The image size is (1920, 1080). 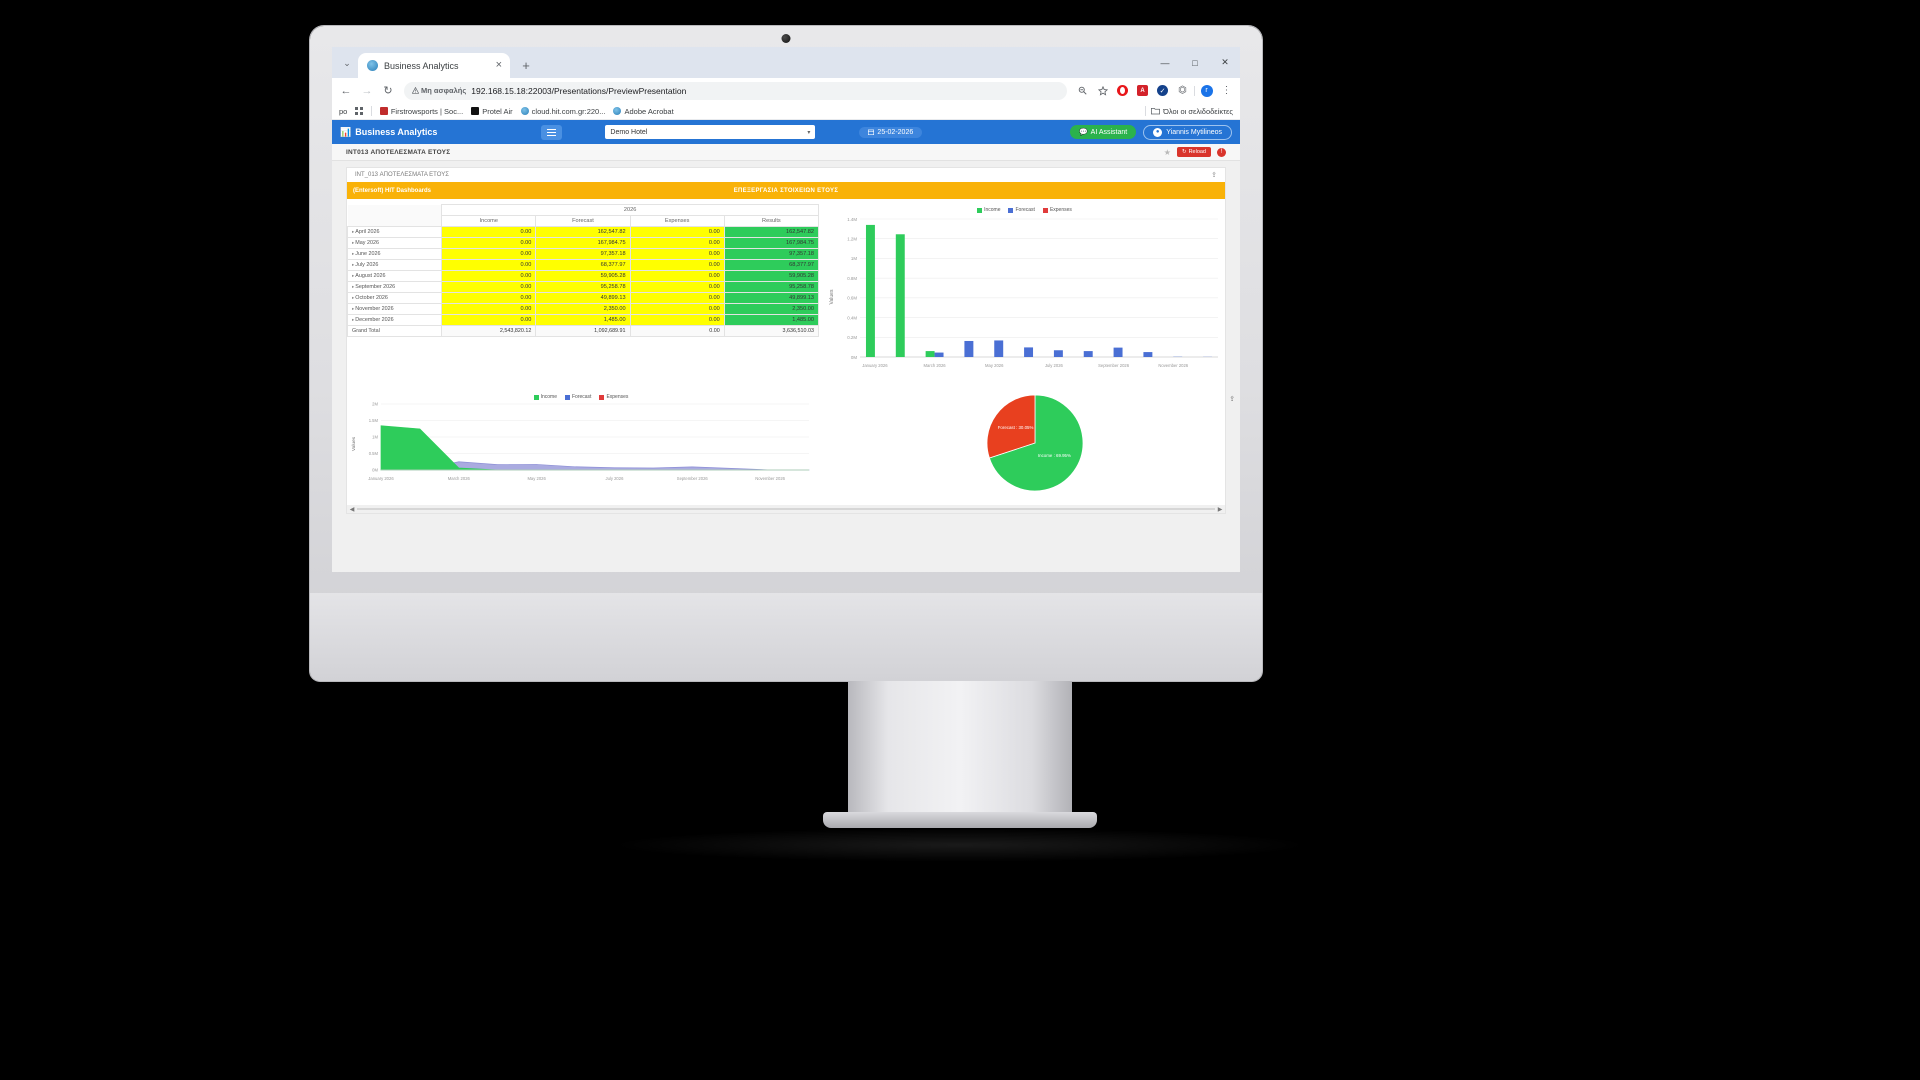 What do you see at coordinates (1036, 443) in the screenshot?
I see `pie-slice-income` at bounding box center [1036, 443].